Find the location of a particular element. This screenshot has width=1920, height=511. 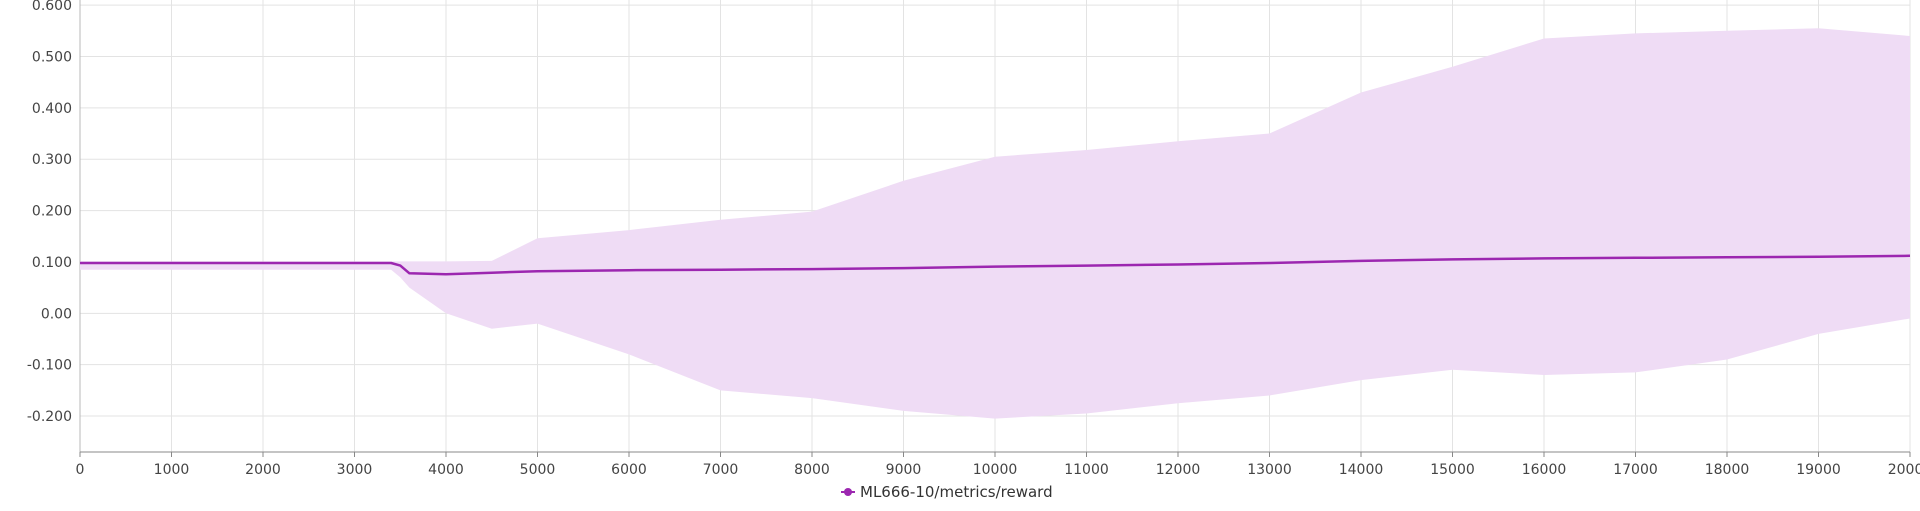

x-tick-label: 2000 is located at coordinates (263, 470).